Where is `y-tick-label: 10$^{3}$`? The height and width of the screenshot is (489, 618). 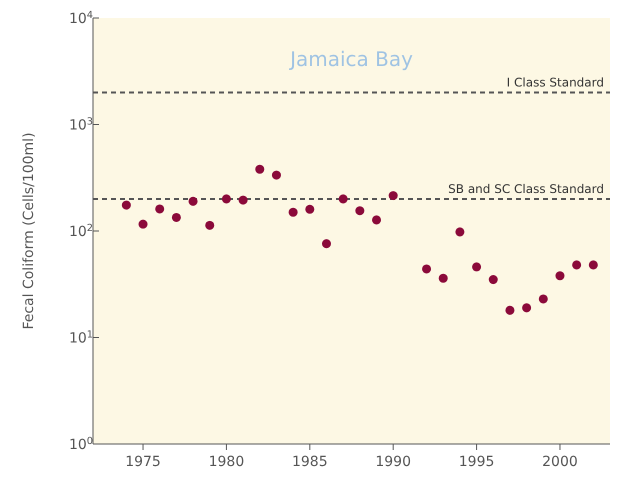 y-tick-label: 10$^{3}$ is located at coordinates (80, 125).